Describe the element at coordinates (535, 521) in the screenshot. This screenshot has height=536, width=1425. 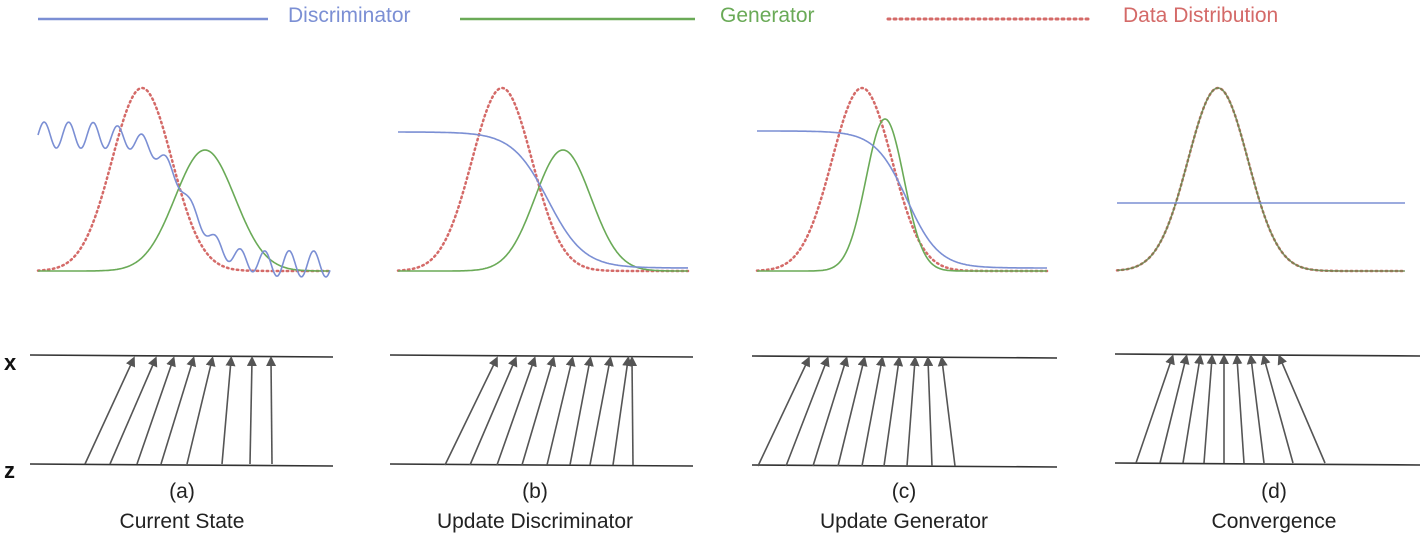
I see `panel-title: Update Discriminator` at that location.